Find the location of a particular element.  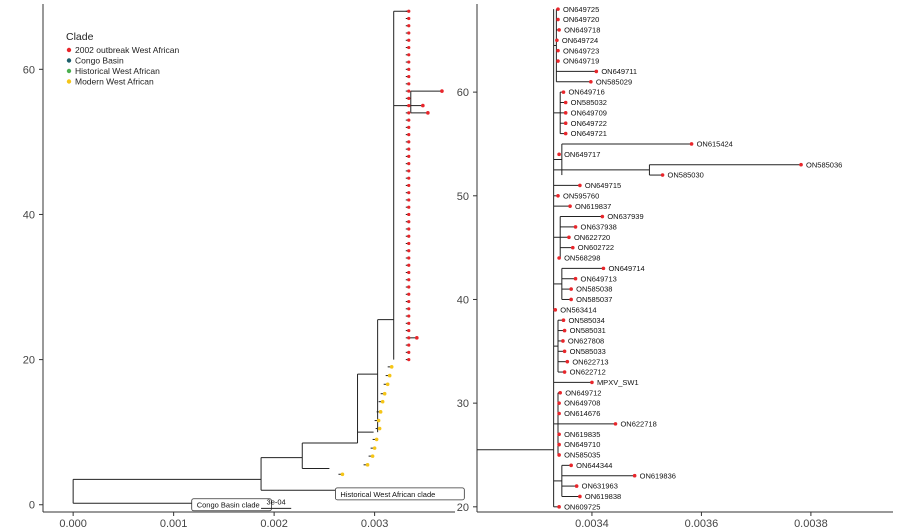

left-x-tick-label: 0.002 is located at coordinates (274, 524).